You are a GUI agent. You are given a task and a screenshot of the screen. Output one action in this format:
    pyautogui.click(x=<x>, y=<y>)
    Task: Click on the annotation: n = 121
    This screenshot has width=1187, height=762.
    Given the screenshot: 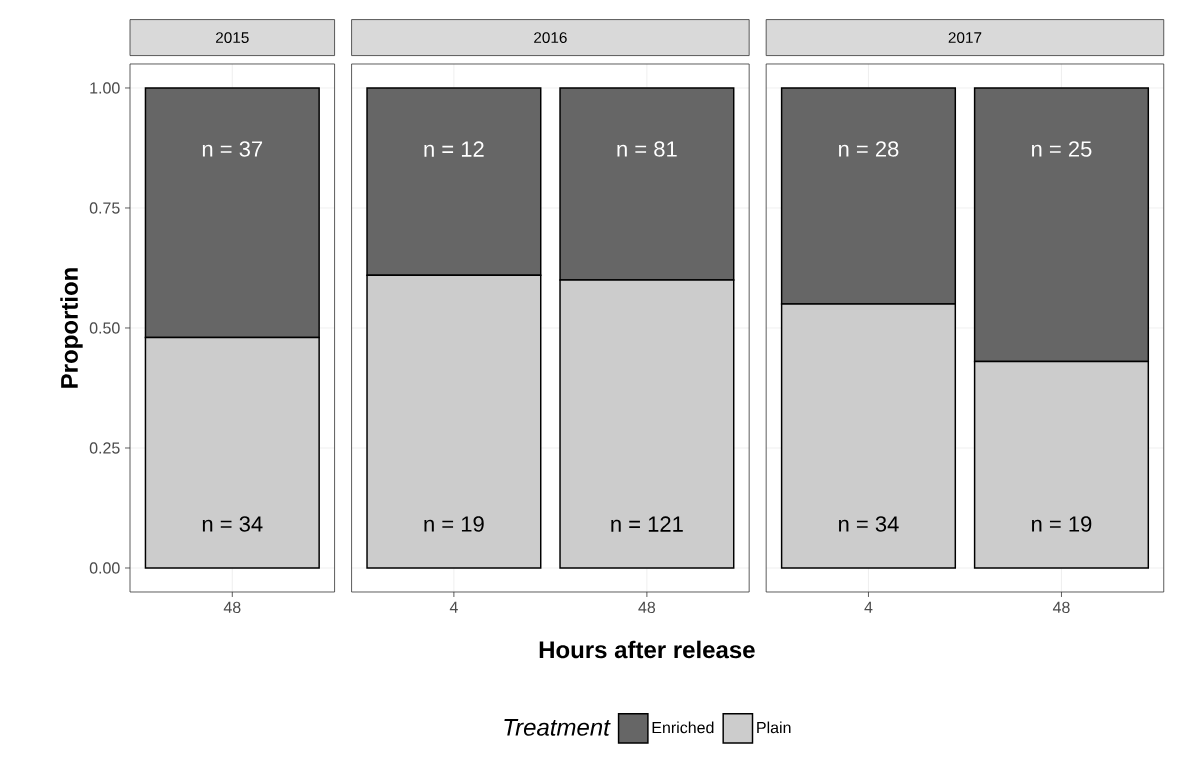 What is the action you would take?
    pyautogui.click(x=647, y=524)
    